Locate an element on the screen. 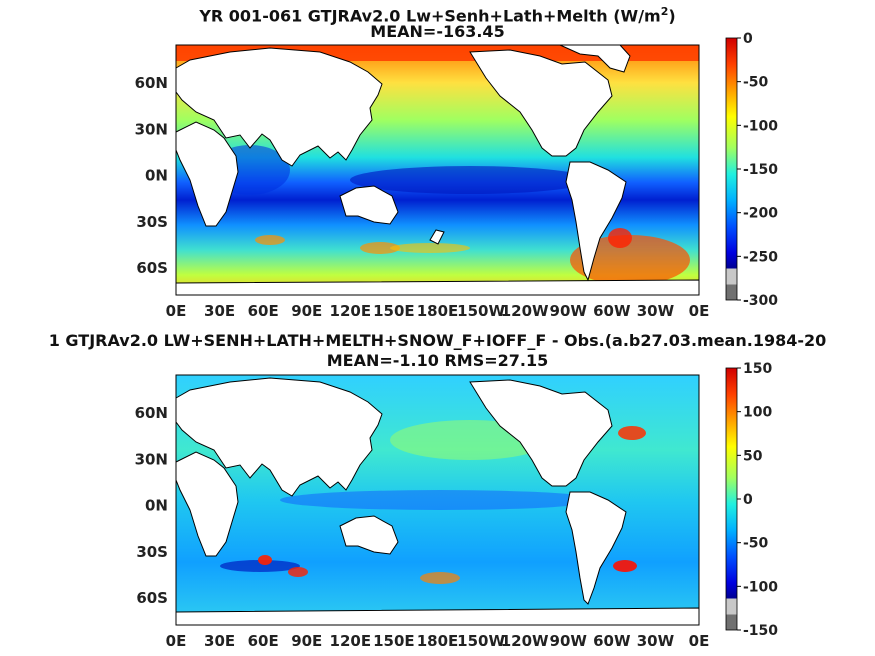 Image resolution: width=875 pixels, height=656 pixels. chart1-colorbar-tick: -100 is located at coordinates (760, 126).